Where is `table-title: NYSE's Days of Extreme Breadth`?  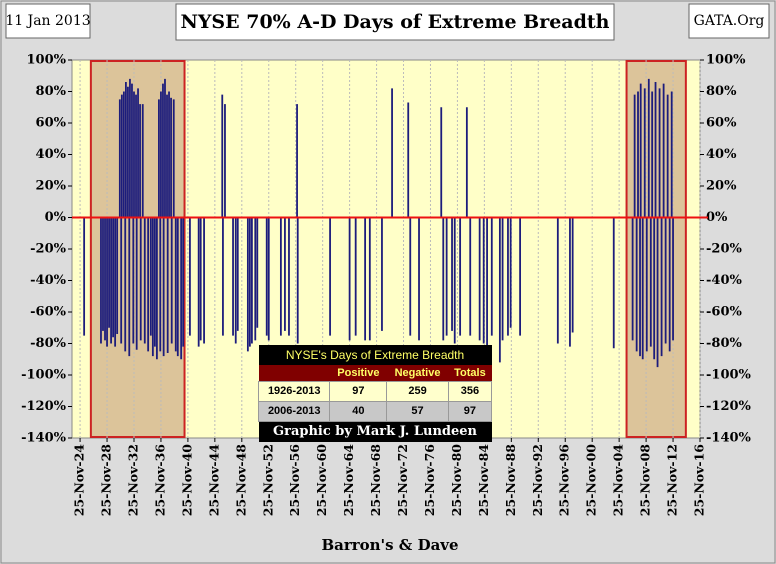 table-title: NYSE's Days of Extreme Breadth is located at coordinates (375, 355).